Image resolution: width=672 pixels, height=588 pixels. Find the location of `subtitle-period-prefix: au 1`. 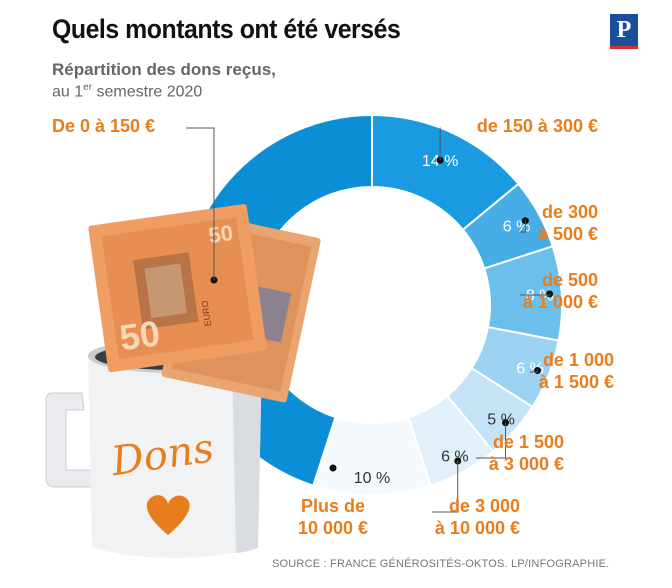

subtitle-period-prefix: au 1 is located at coordinates (68, 92).